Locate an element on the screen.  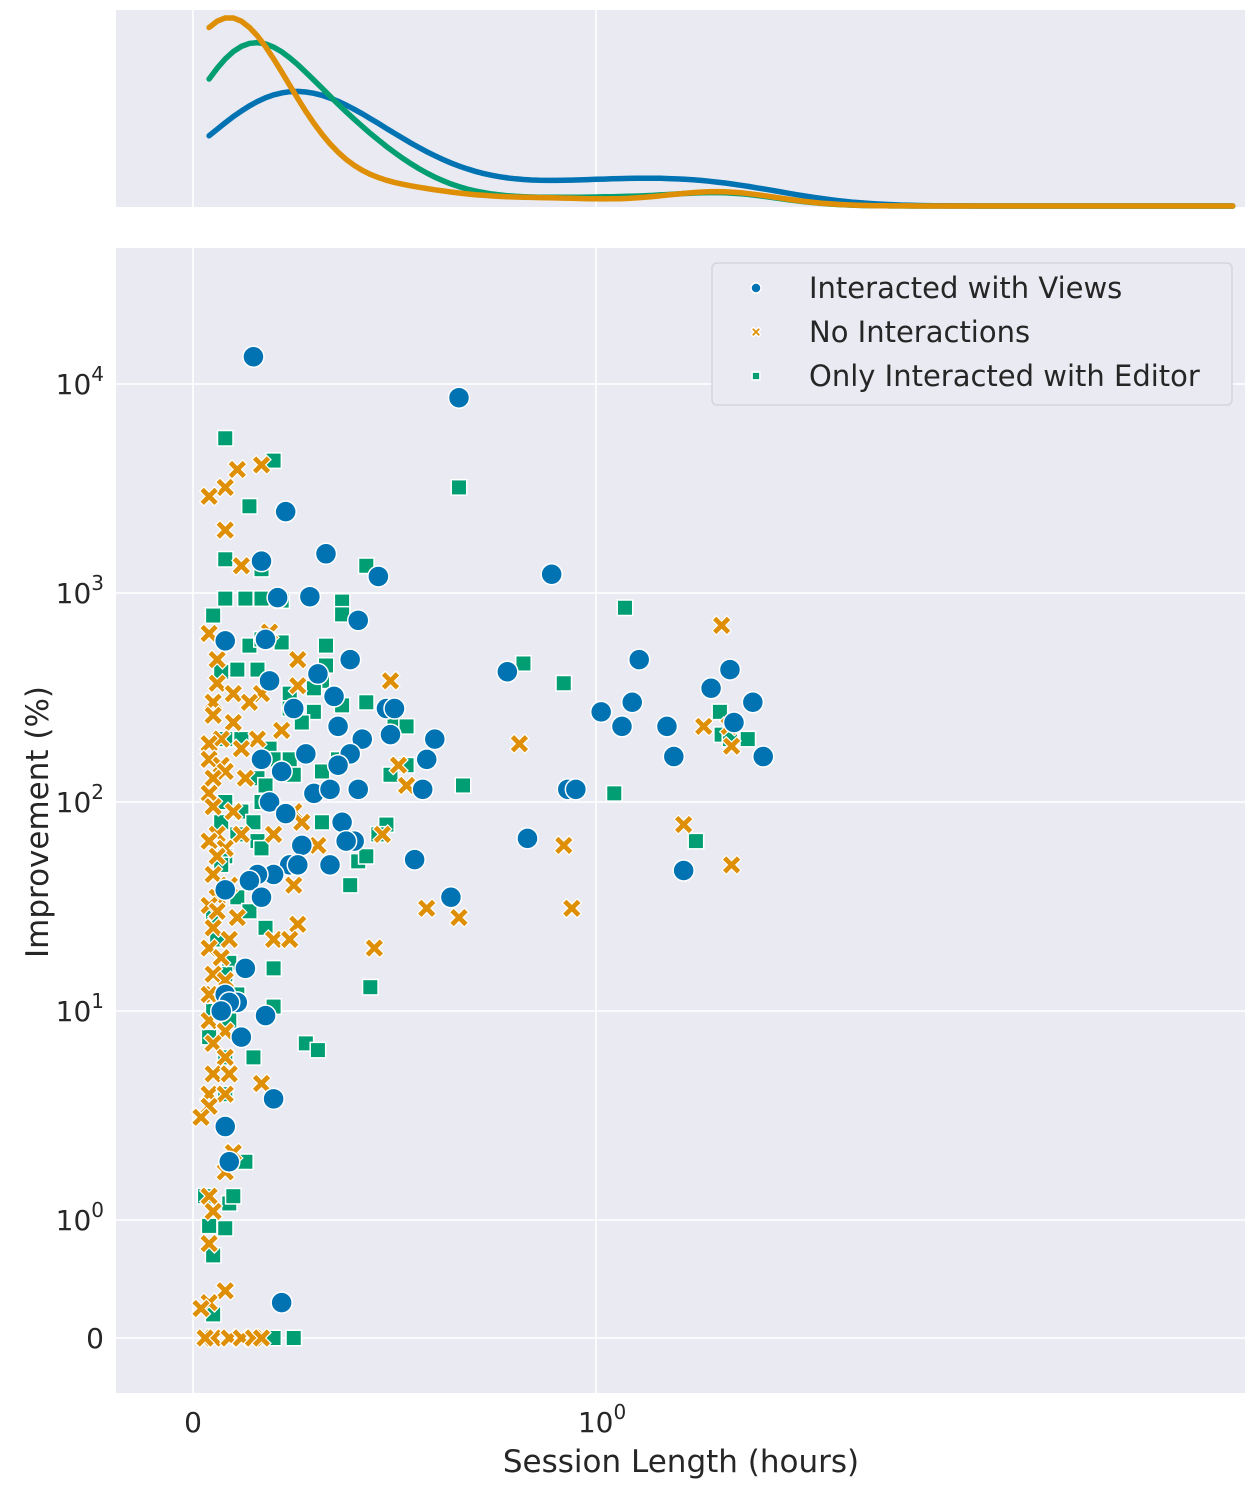
legend-label: Only Interacted with Editor is located at coordinates (1004, 376).